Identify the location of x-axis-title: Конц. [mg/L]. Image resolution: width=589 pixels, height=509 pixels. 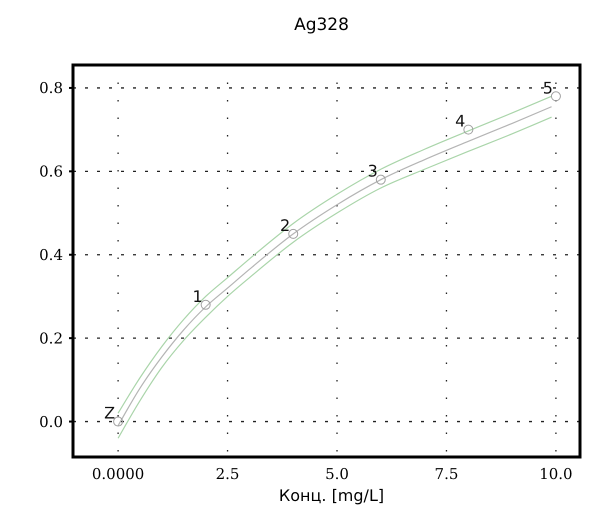
(331, 495).